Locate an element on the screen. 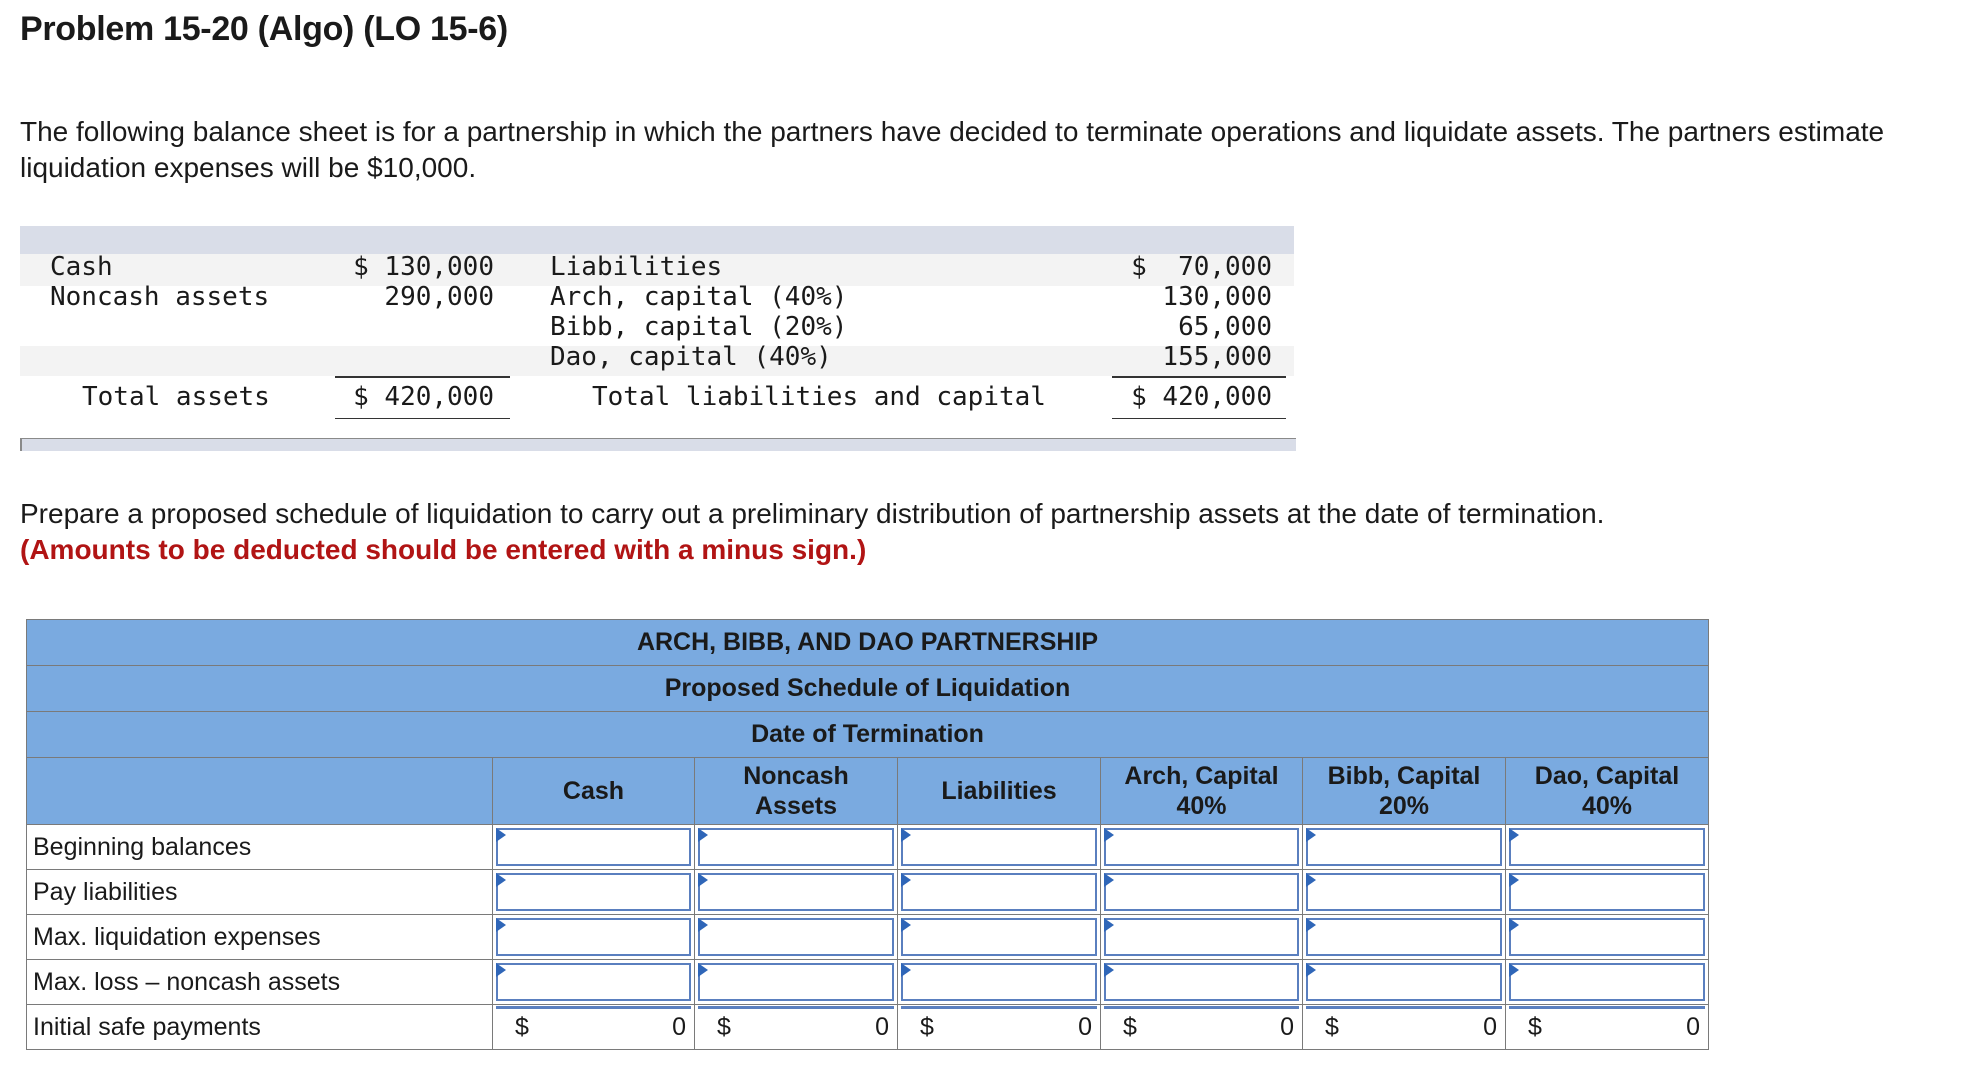 The height and width of the screenshot is (1086, 1972). row-label-max-loss-noncash: Max. loss – noncash assets is located at coordinates (259, 982).